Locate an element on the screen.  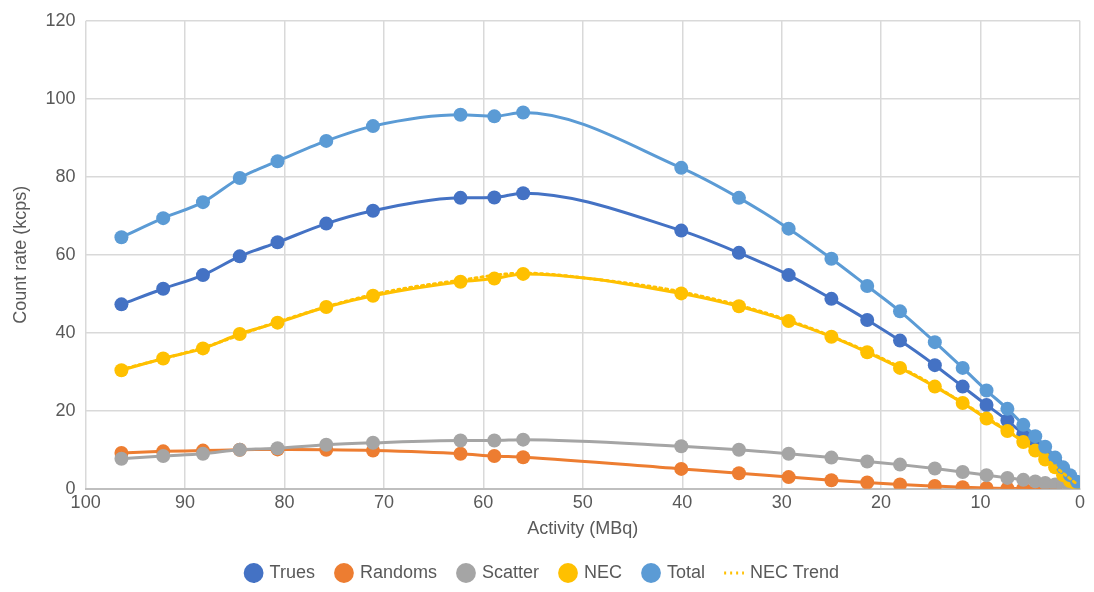
x-tick-label: 90 is located at coordinates (185, 501).